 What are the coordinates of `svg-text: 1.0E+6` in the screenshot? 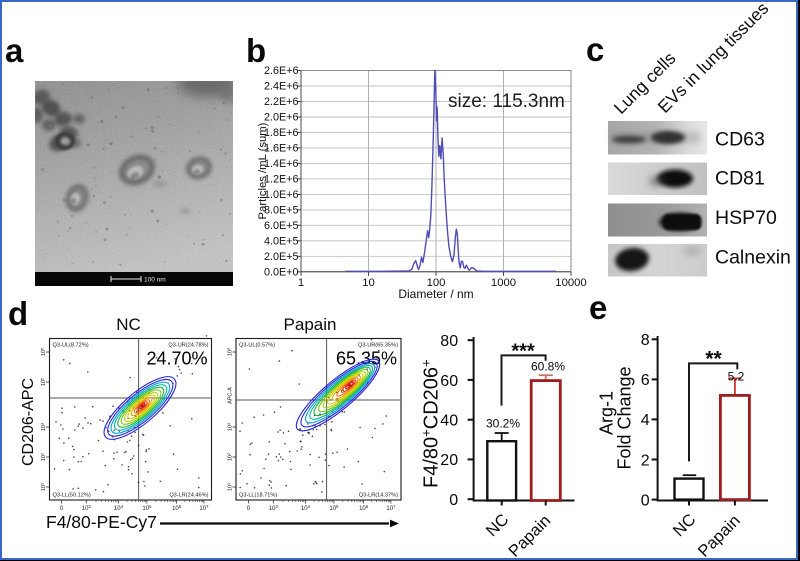 It's located at (281, 195).